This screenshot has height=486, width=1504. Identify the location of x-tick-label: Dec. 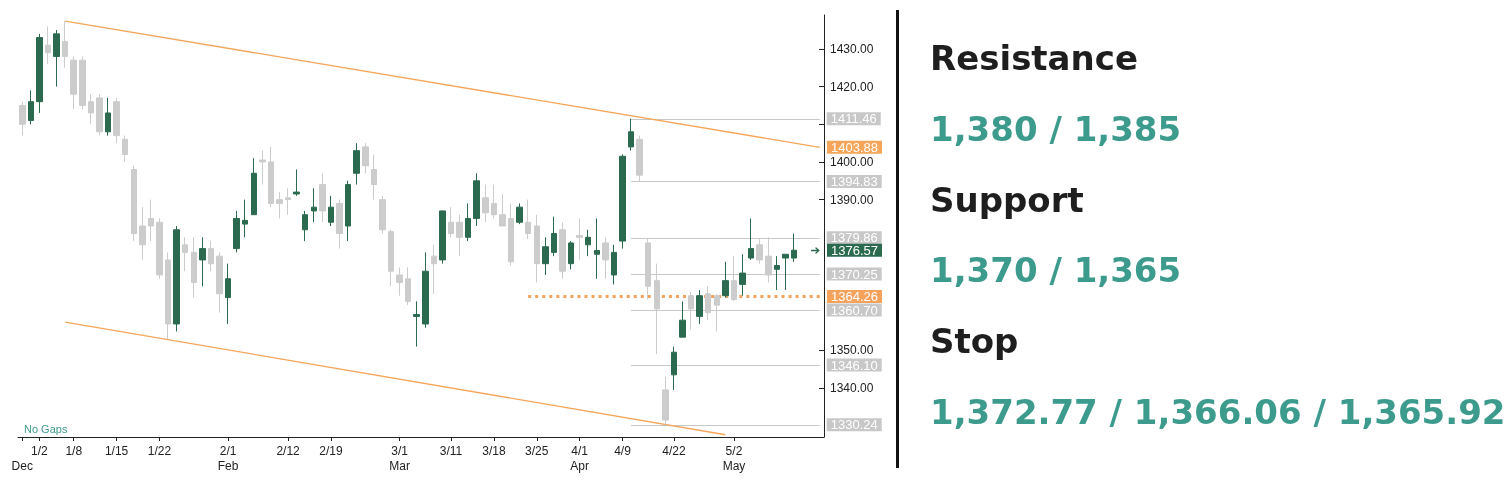
(22, 465).